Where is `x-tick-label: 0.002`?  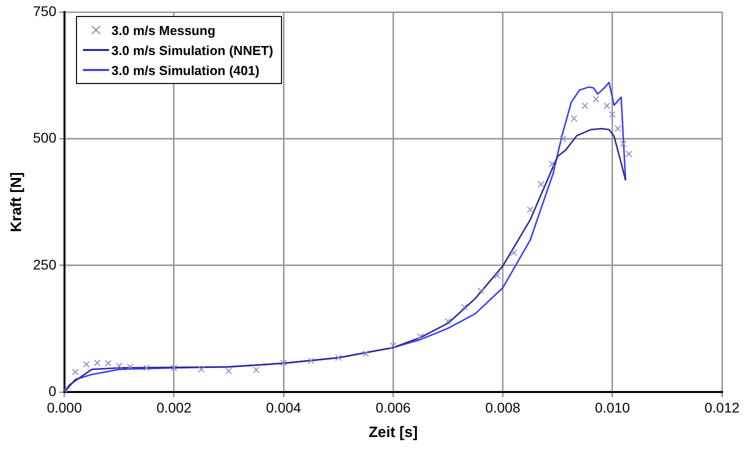 x-tick-label: 0.002 is located at coordinates (174, 407).